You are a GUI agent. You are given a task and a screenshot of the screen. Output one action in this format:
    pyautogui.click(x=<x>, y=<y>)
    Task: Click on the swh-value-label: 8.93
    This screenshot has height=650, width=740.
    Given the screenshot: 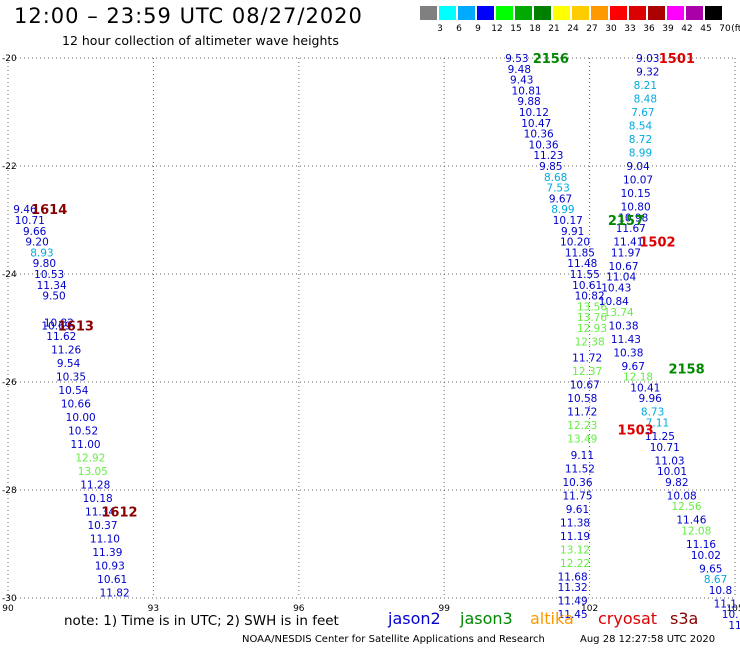 What is the action you would take?
    pyautogui.click(x=41, y=253)
    